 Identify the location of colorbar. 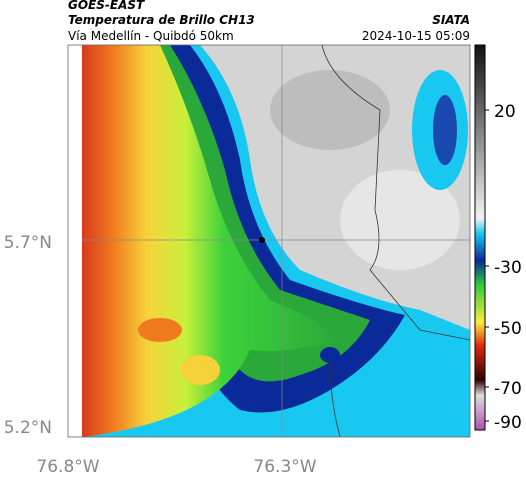
(480, 237).